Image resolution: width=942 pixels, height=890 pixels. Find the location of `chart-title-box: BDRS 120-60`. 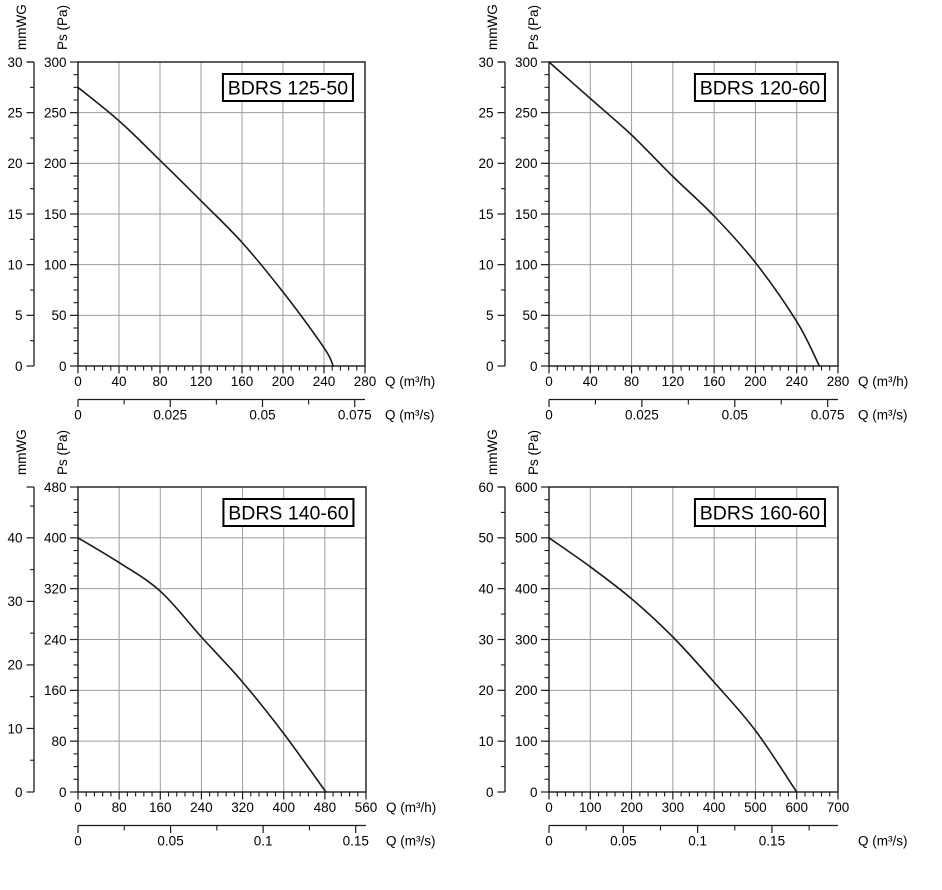

chart-title-box: BDRS 120-60 is located at coordinates (759, 87).